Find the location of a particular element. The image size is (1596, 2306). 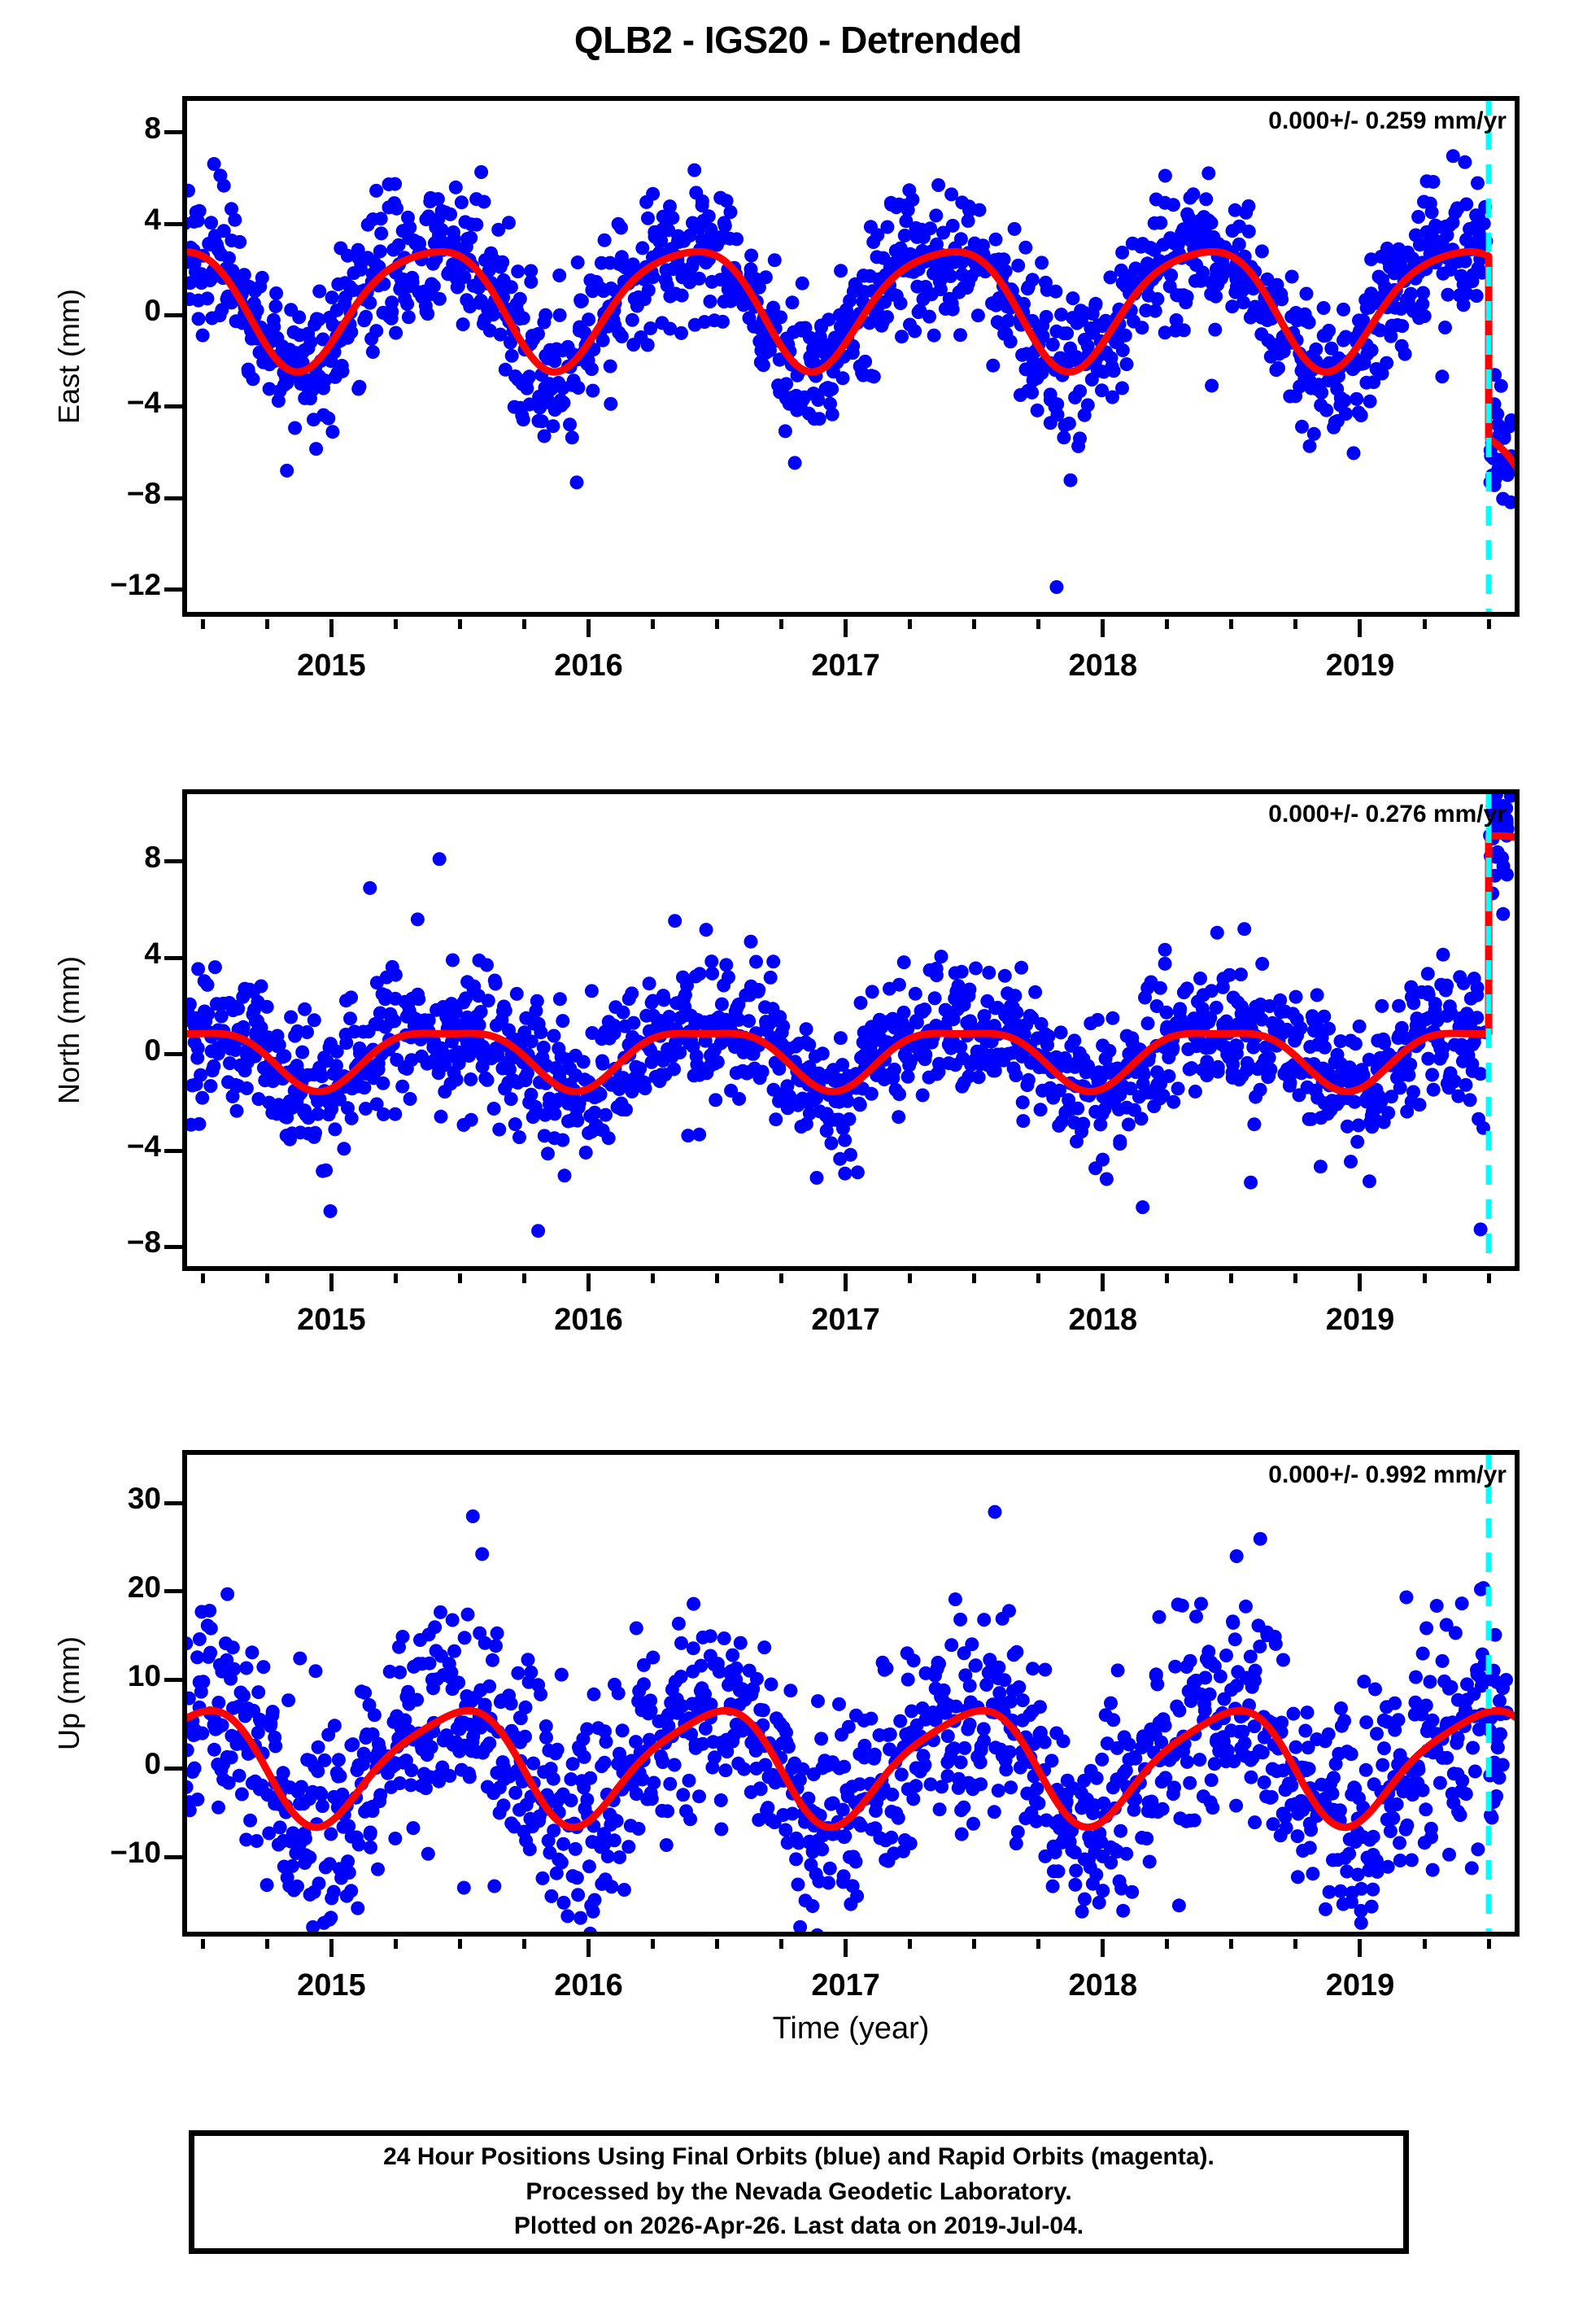

y-tick-label-east-5: −12 is located at coordinates (135, 585).